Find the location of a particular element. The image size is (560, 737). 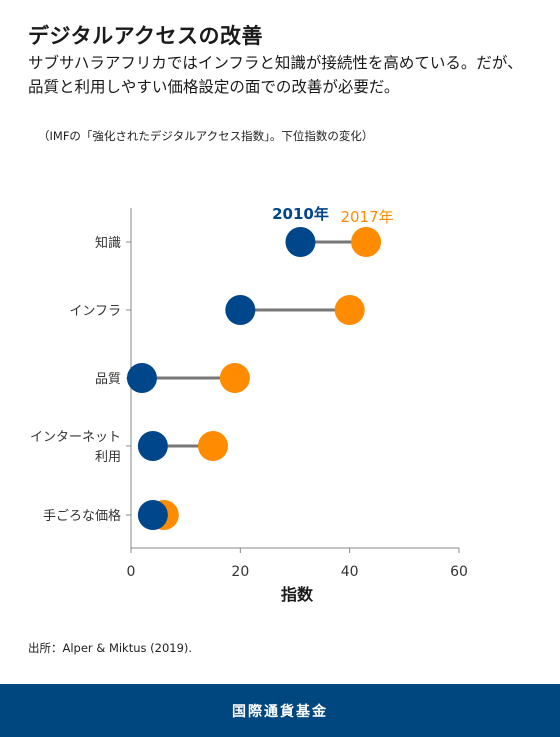

category-label-line: インターネット is located at coordinates (75, 437).